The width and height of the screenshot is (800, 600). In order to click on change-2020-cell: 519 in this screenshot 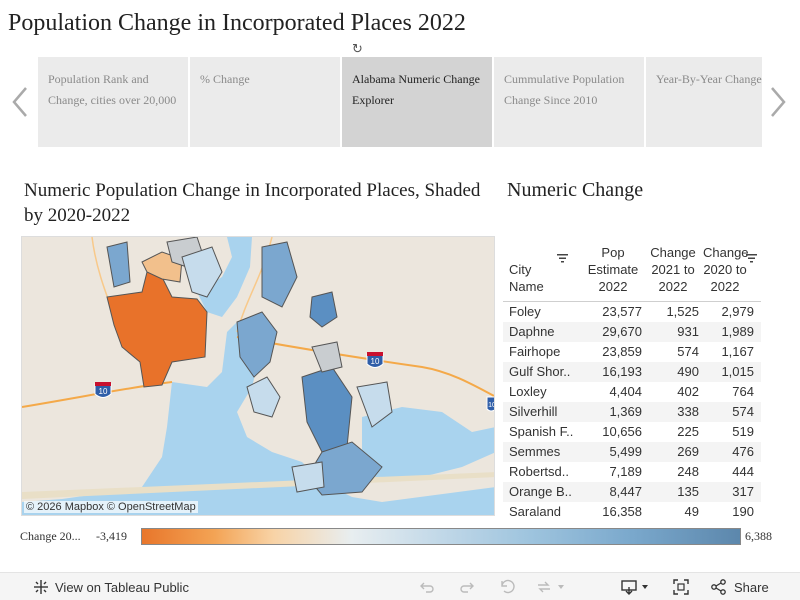, I will do `click(743, 431)`.